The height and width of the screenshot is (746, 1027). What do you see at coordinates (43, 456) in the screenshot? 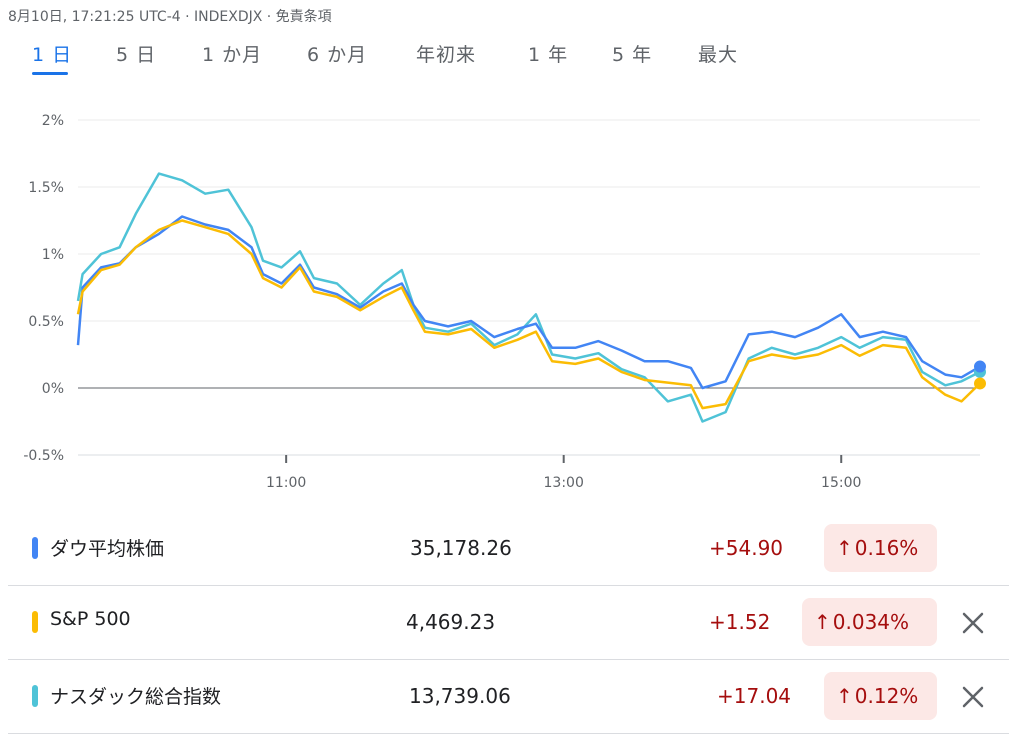
I see `y-tick-label: -0.5%` at bounding box center [43, 456].